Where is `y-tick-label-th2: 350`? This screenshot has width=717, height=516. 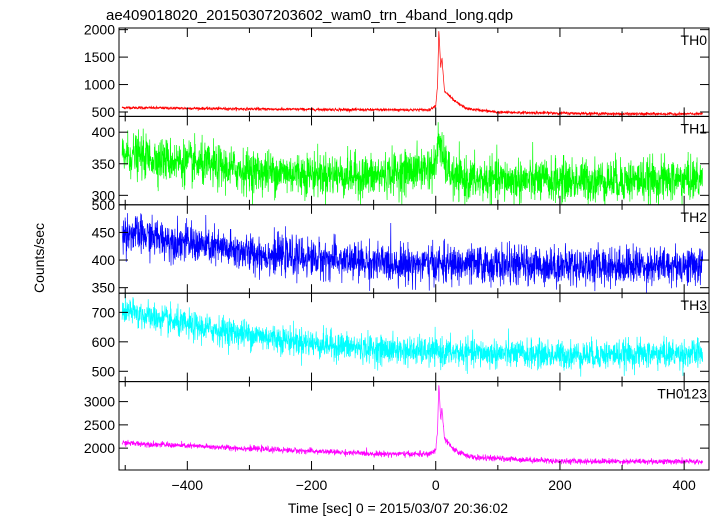
y-tick-label-th2: 350 is located at coordinates (104, 288).